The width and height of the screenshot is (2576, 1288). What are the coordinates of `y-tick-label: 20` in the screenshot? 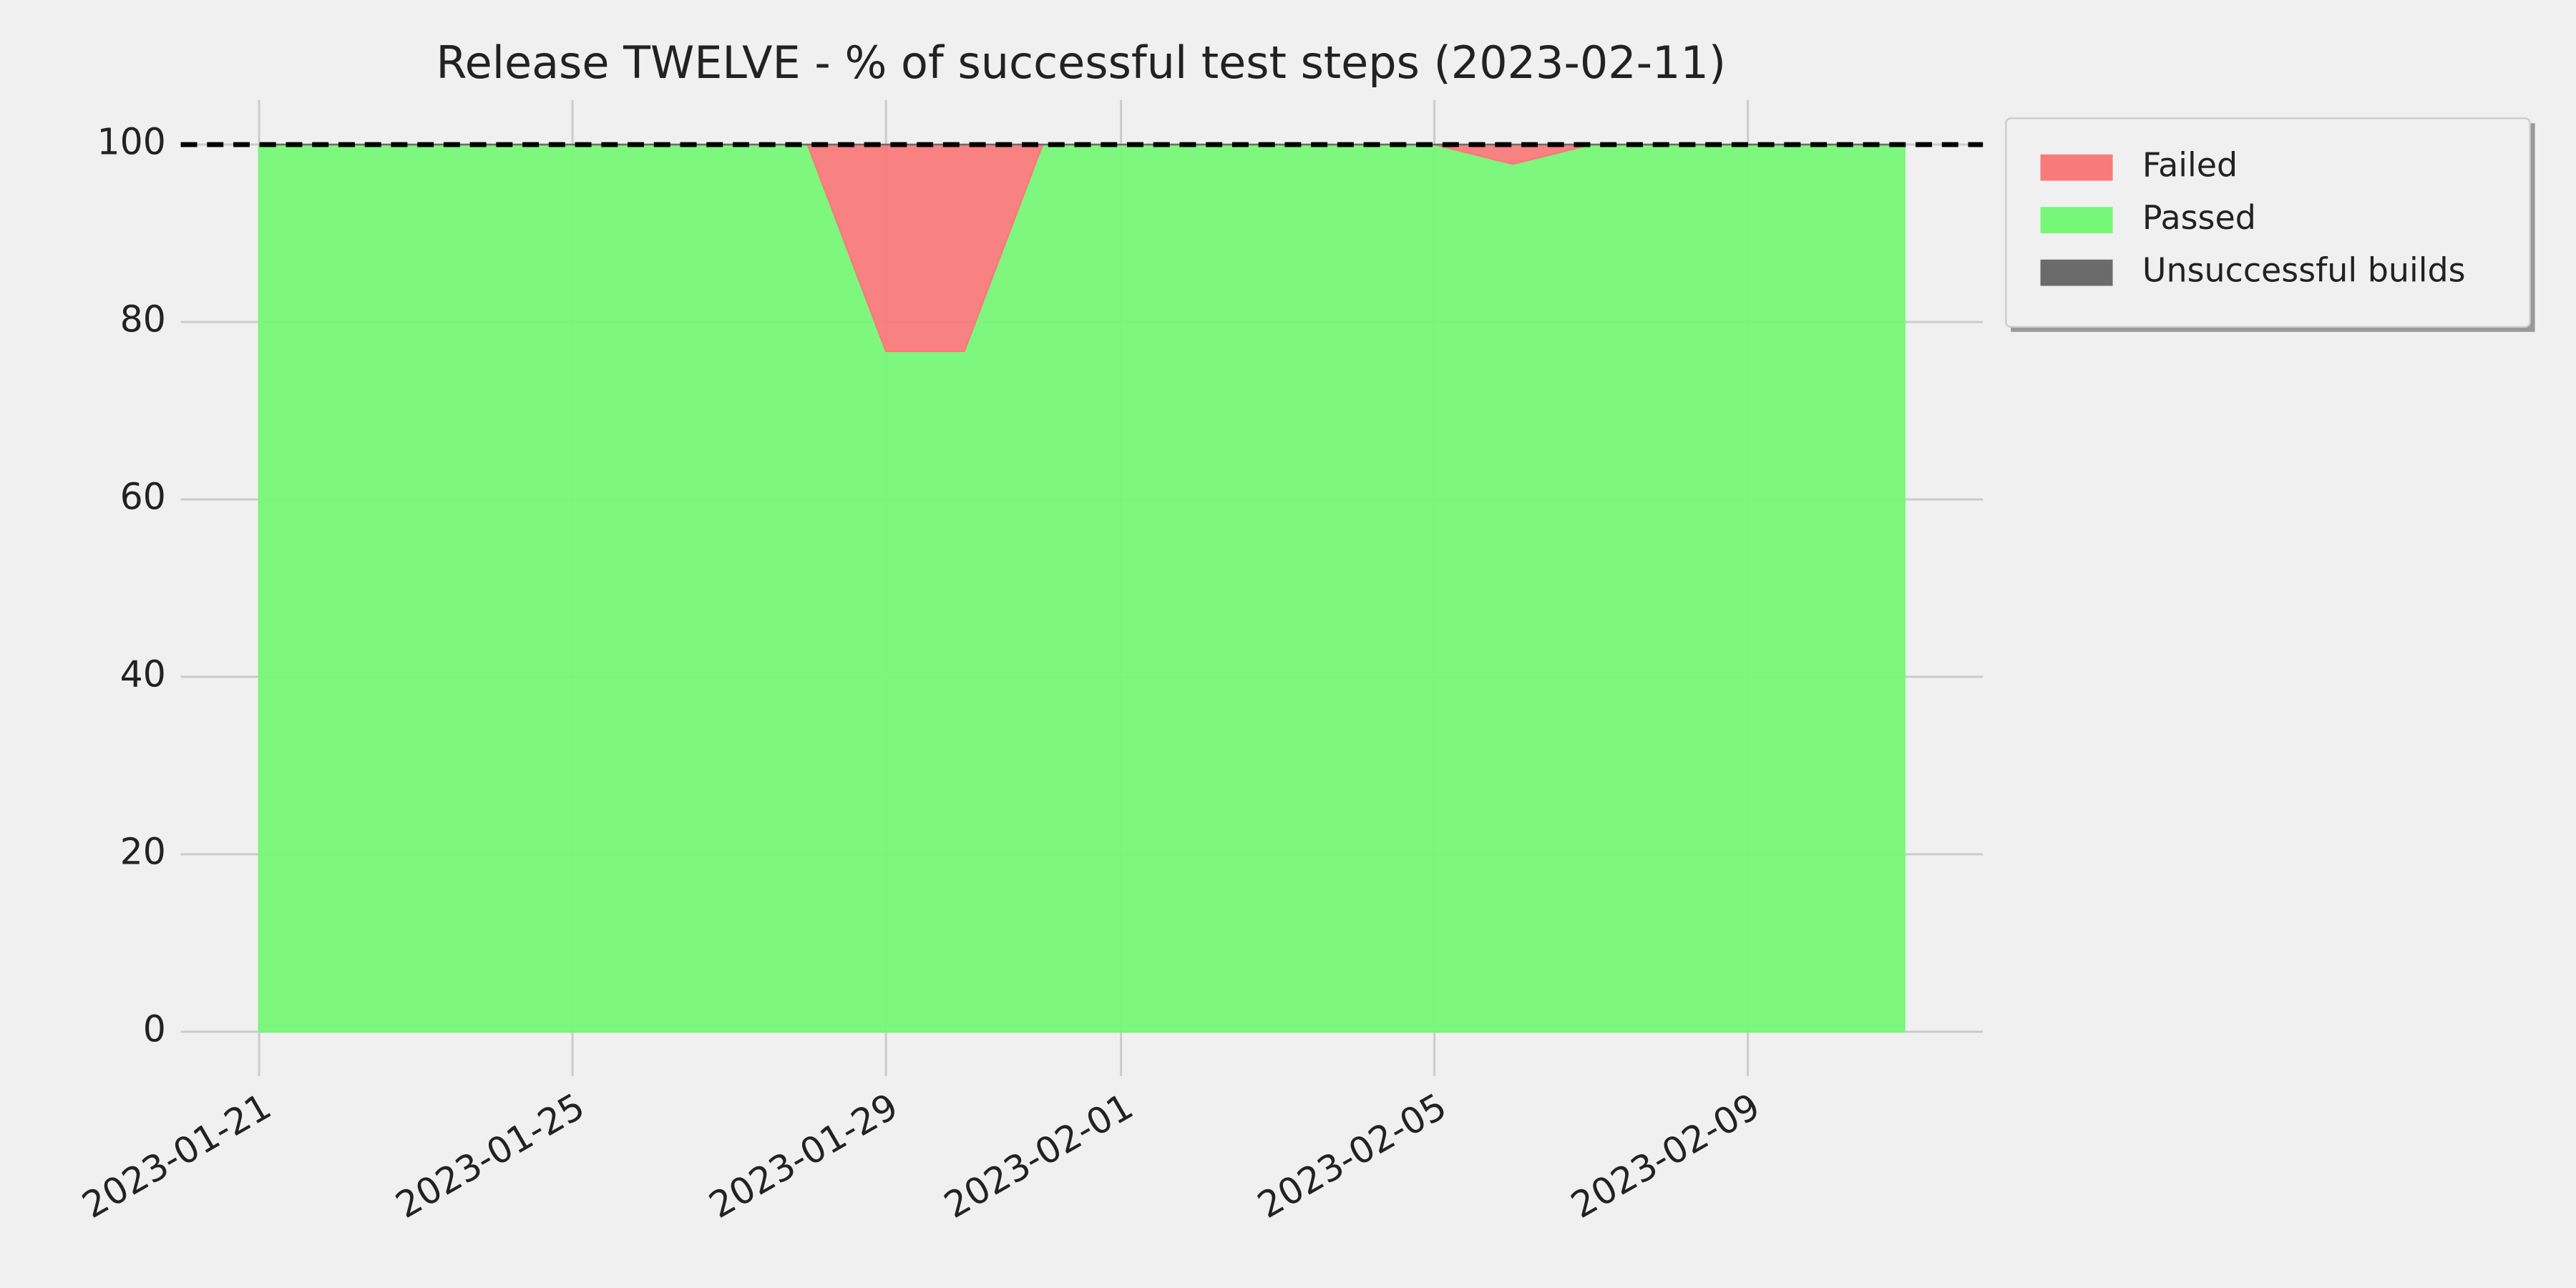 It's located at (143, 851).